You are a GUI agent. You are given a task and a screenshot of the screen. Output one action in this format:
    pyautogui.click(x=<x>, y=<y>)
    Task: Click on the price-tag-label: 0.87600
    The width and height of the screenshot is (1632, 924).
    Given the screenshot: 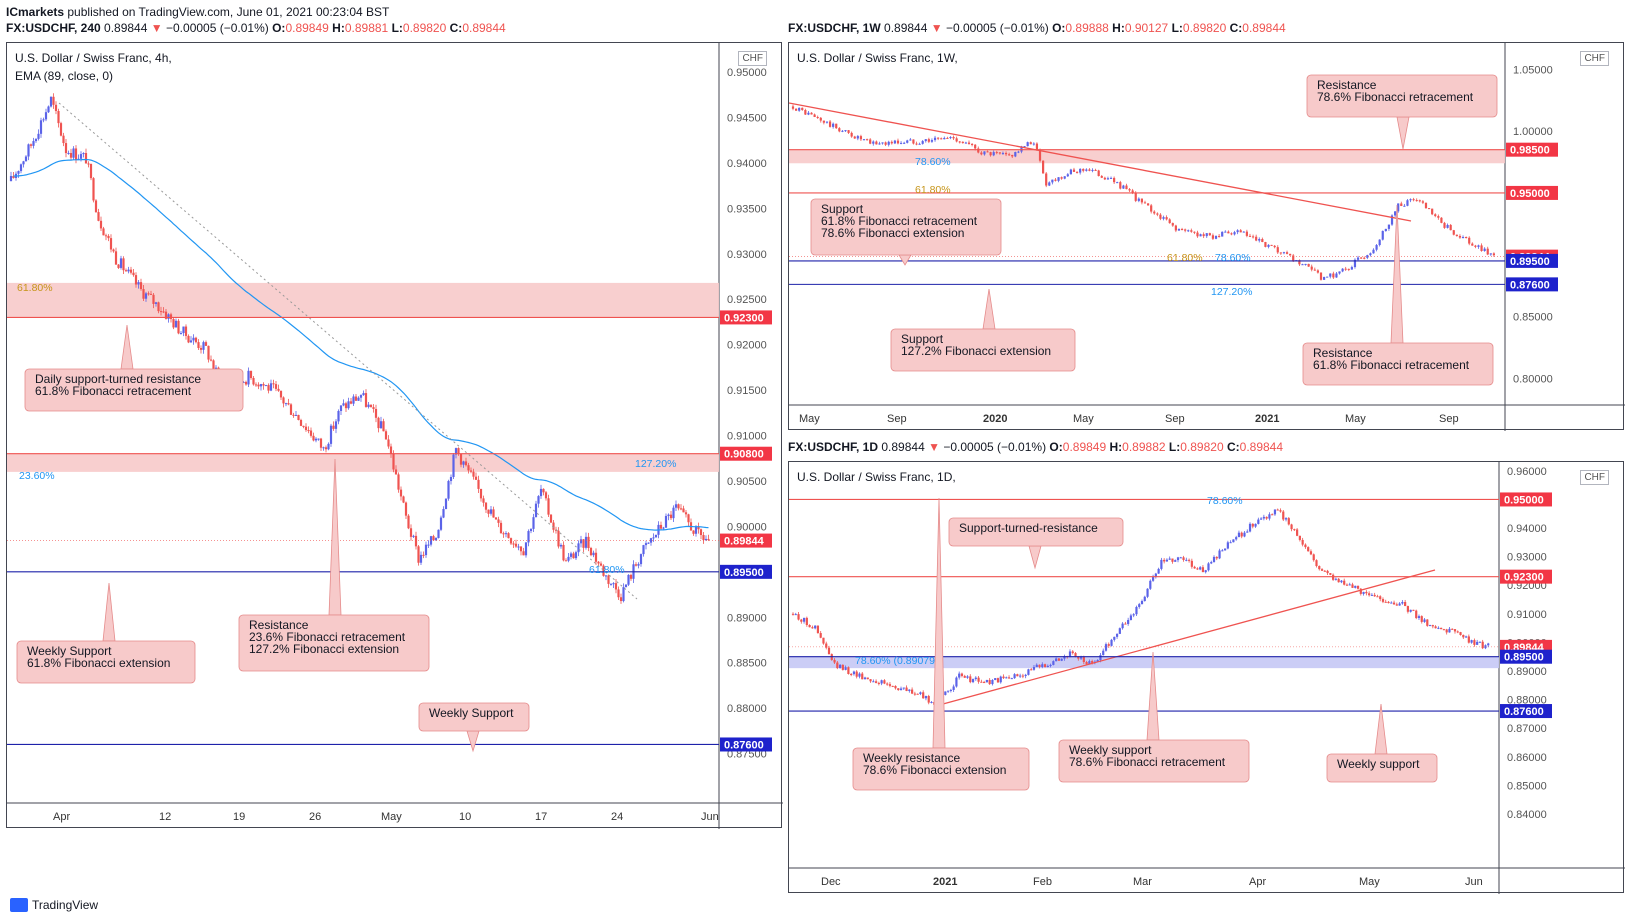 What is the action you would take?
    pyautogui.click(x=744, y=745)
    